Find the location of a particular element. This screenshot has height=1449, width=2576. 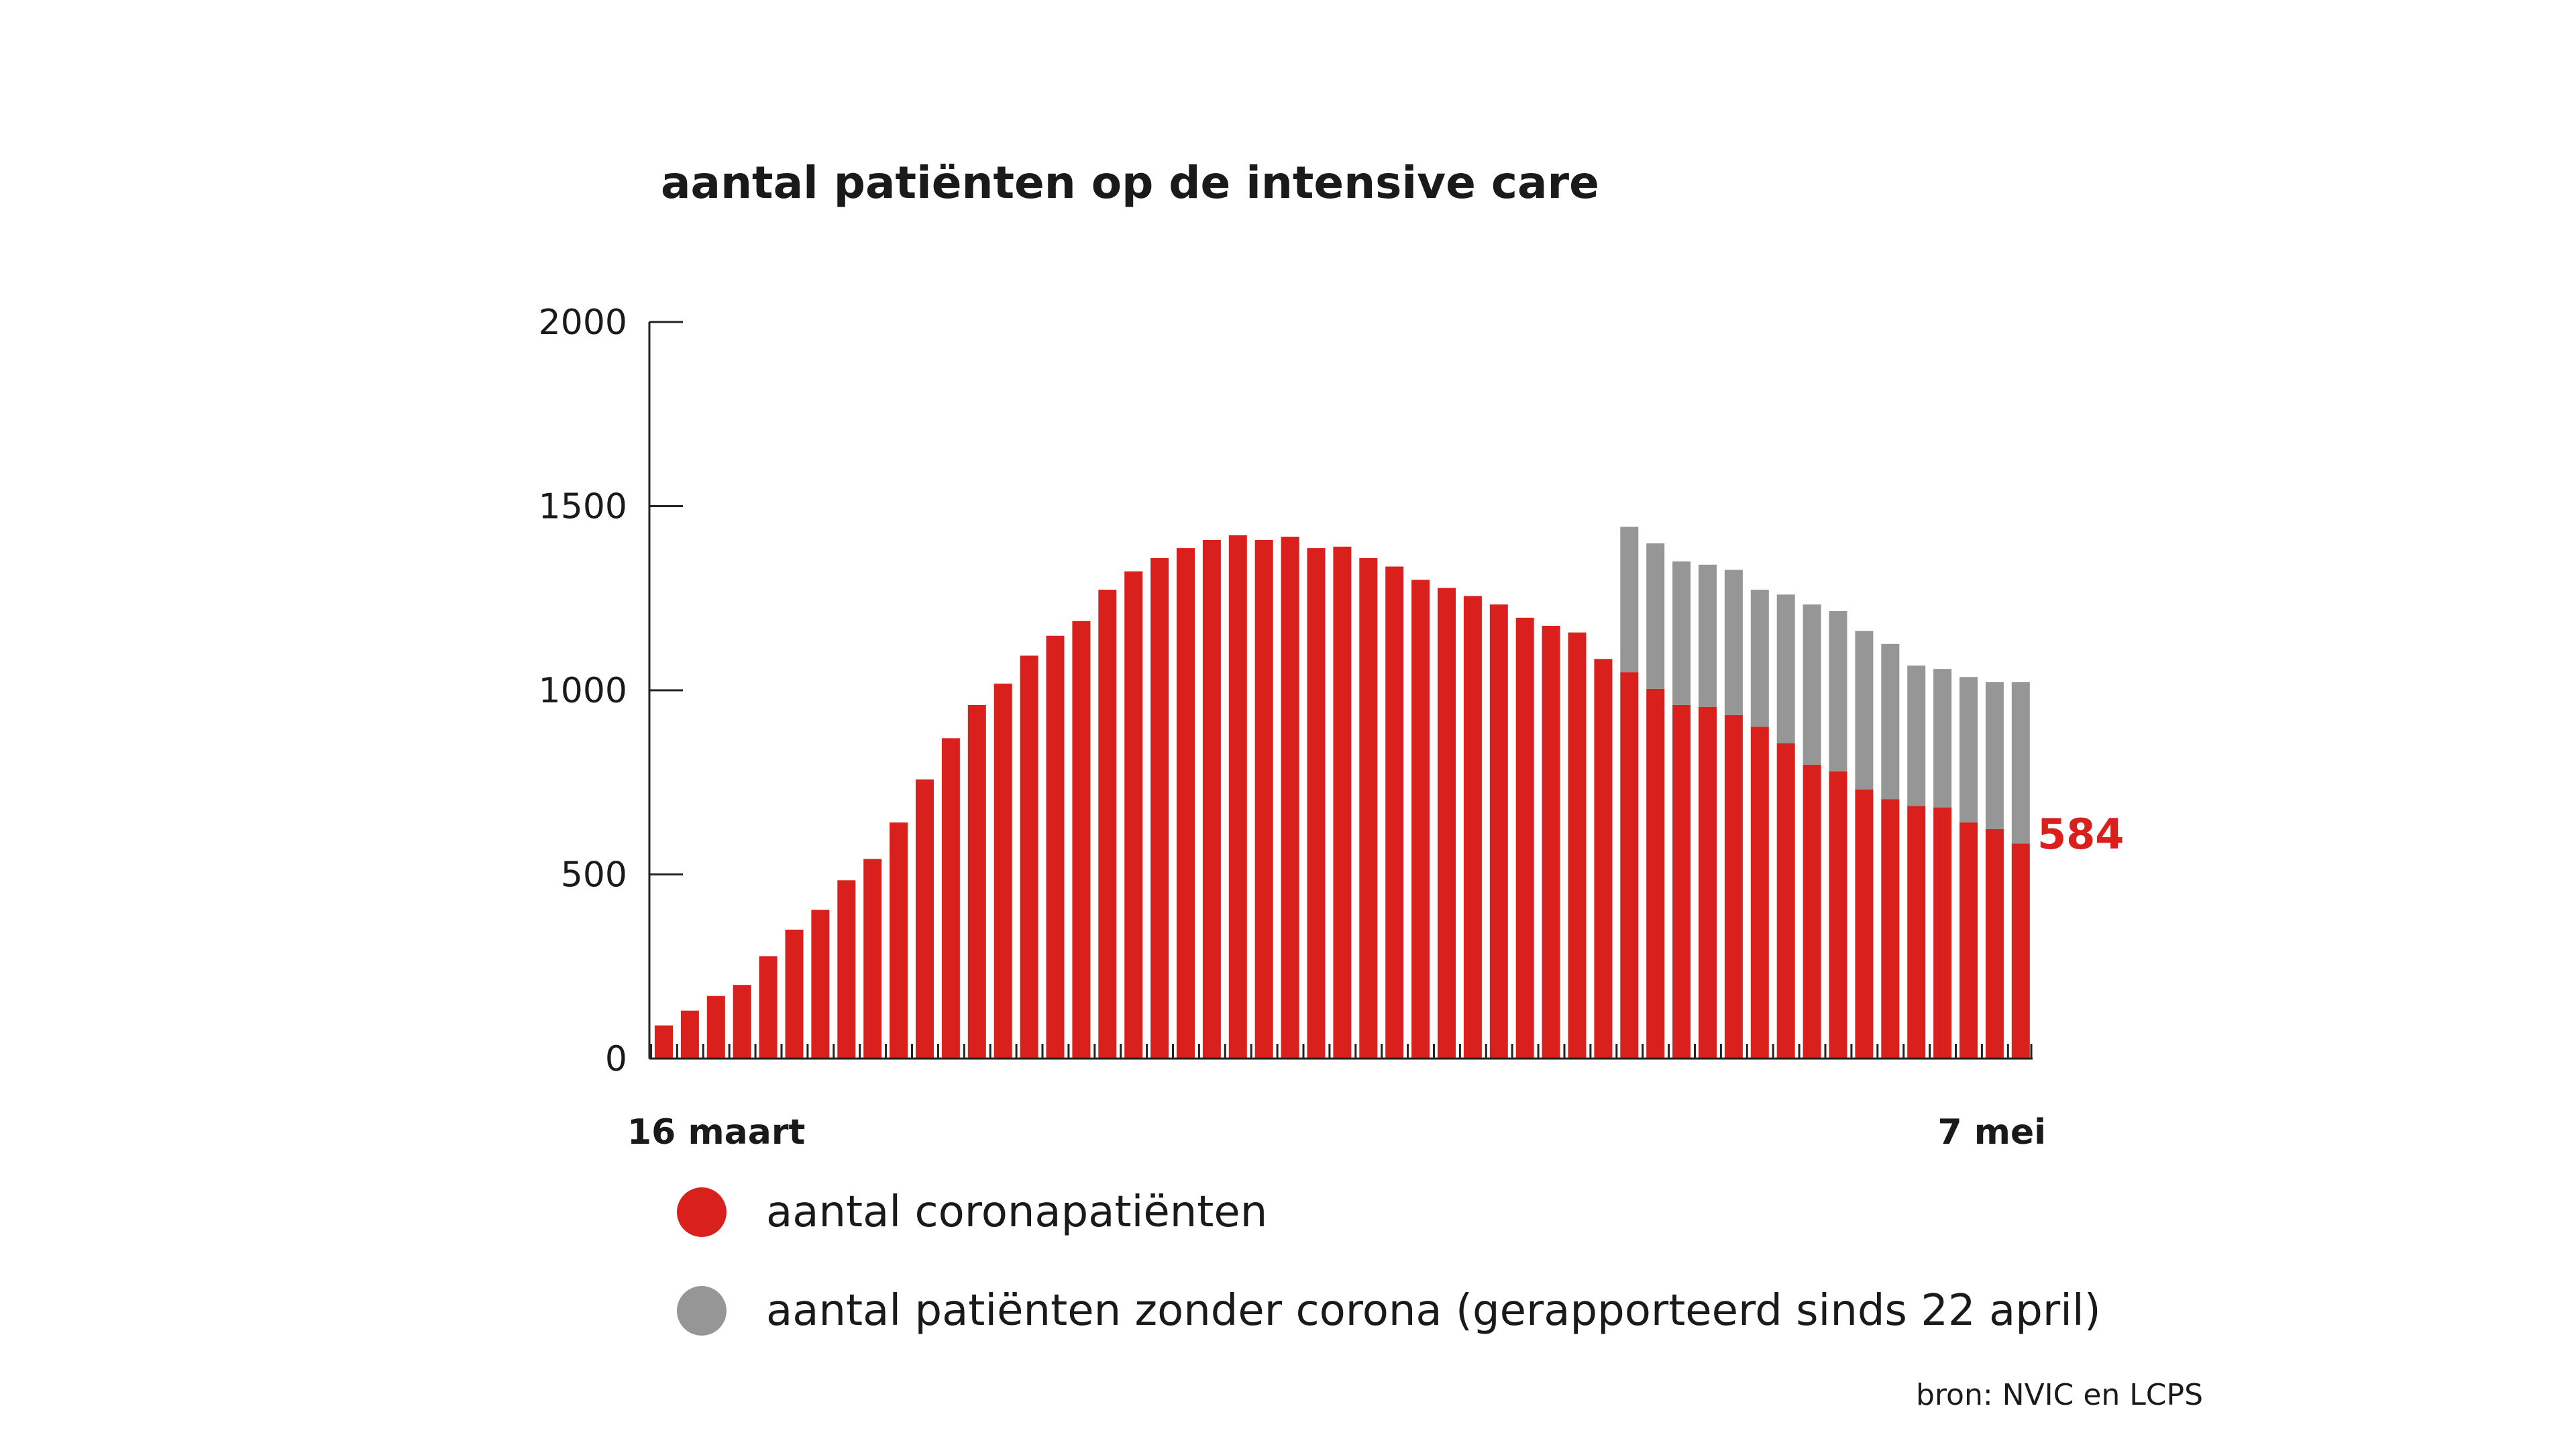

legend-swatch-non-corona is located at coordinates (702, 1311).